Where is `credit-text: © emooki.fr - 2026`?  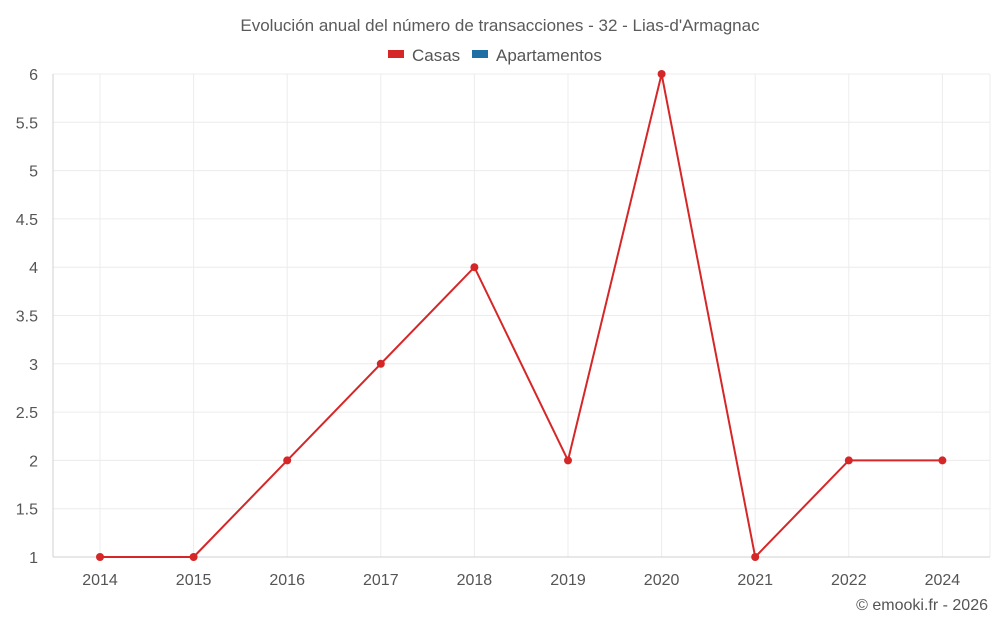 credit-text: © emooki.fr - 2026 is located at coordinates (922, 605).